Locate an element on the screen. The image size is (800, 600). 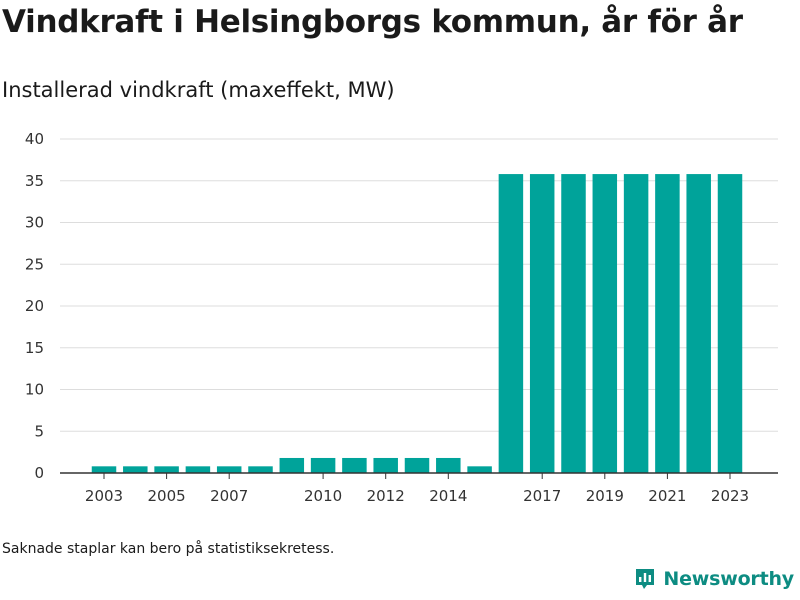
bar-2015 is located at coordinates (479, 469).